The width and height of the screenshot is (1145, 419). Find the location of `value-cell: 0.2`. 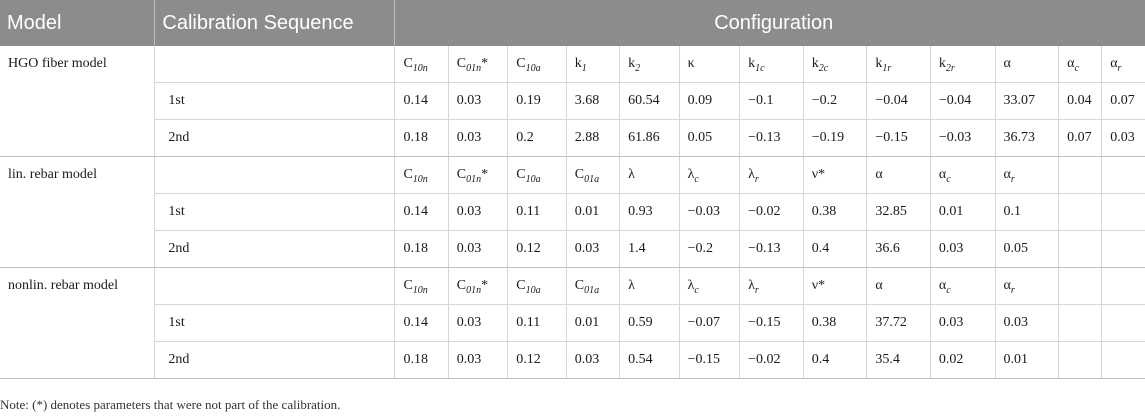

value-cell: 0.2 is located at coordinates (537, 138).